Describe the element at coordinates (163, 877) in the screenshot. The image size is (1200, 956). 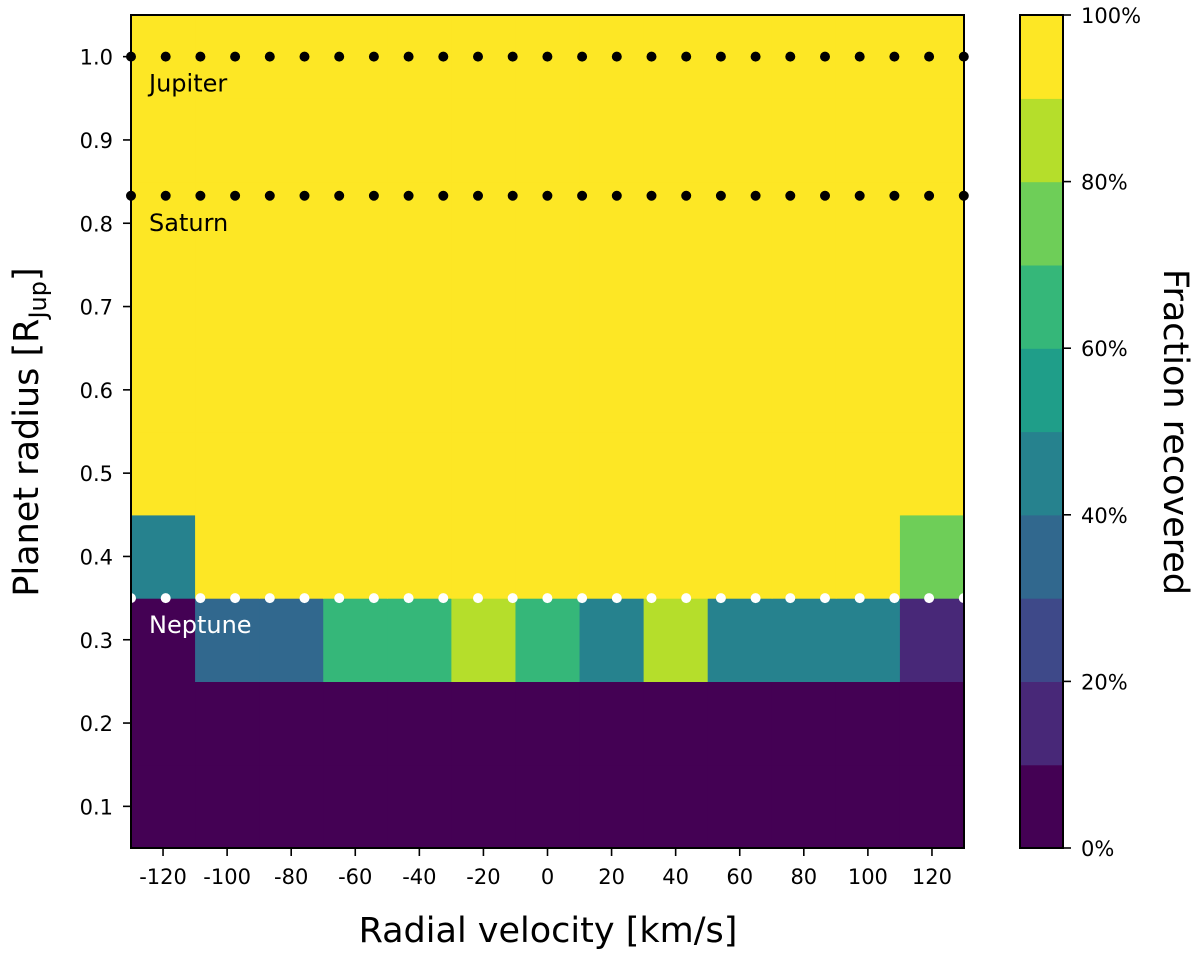
I see `x-tick-label: -120` at that location.